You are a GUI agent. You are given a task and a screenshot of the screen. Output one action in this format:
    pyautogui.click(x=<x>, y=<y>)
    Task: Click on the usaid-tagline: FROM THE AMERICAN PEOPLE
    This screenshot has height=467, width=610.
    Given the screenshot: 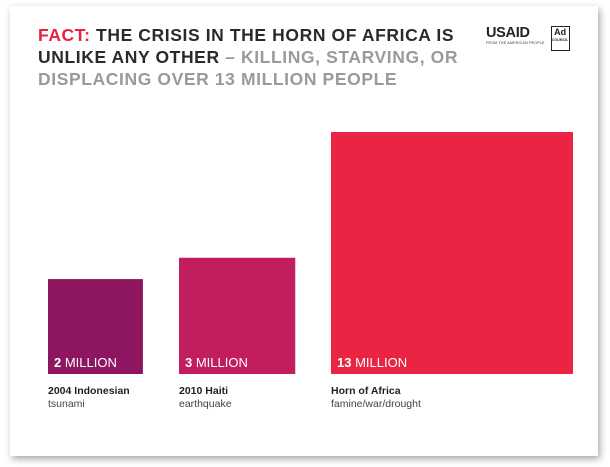 What is the action you would take?
    pyautogui.click(x=515, y=43)
    